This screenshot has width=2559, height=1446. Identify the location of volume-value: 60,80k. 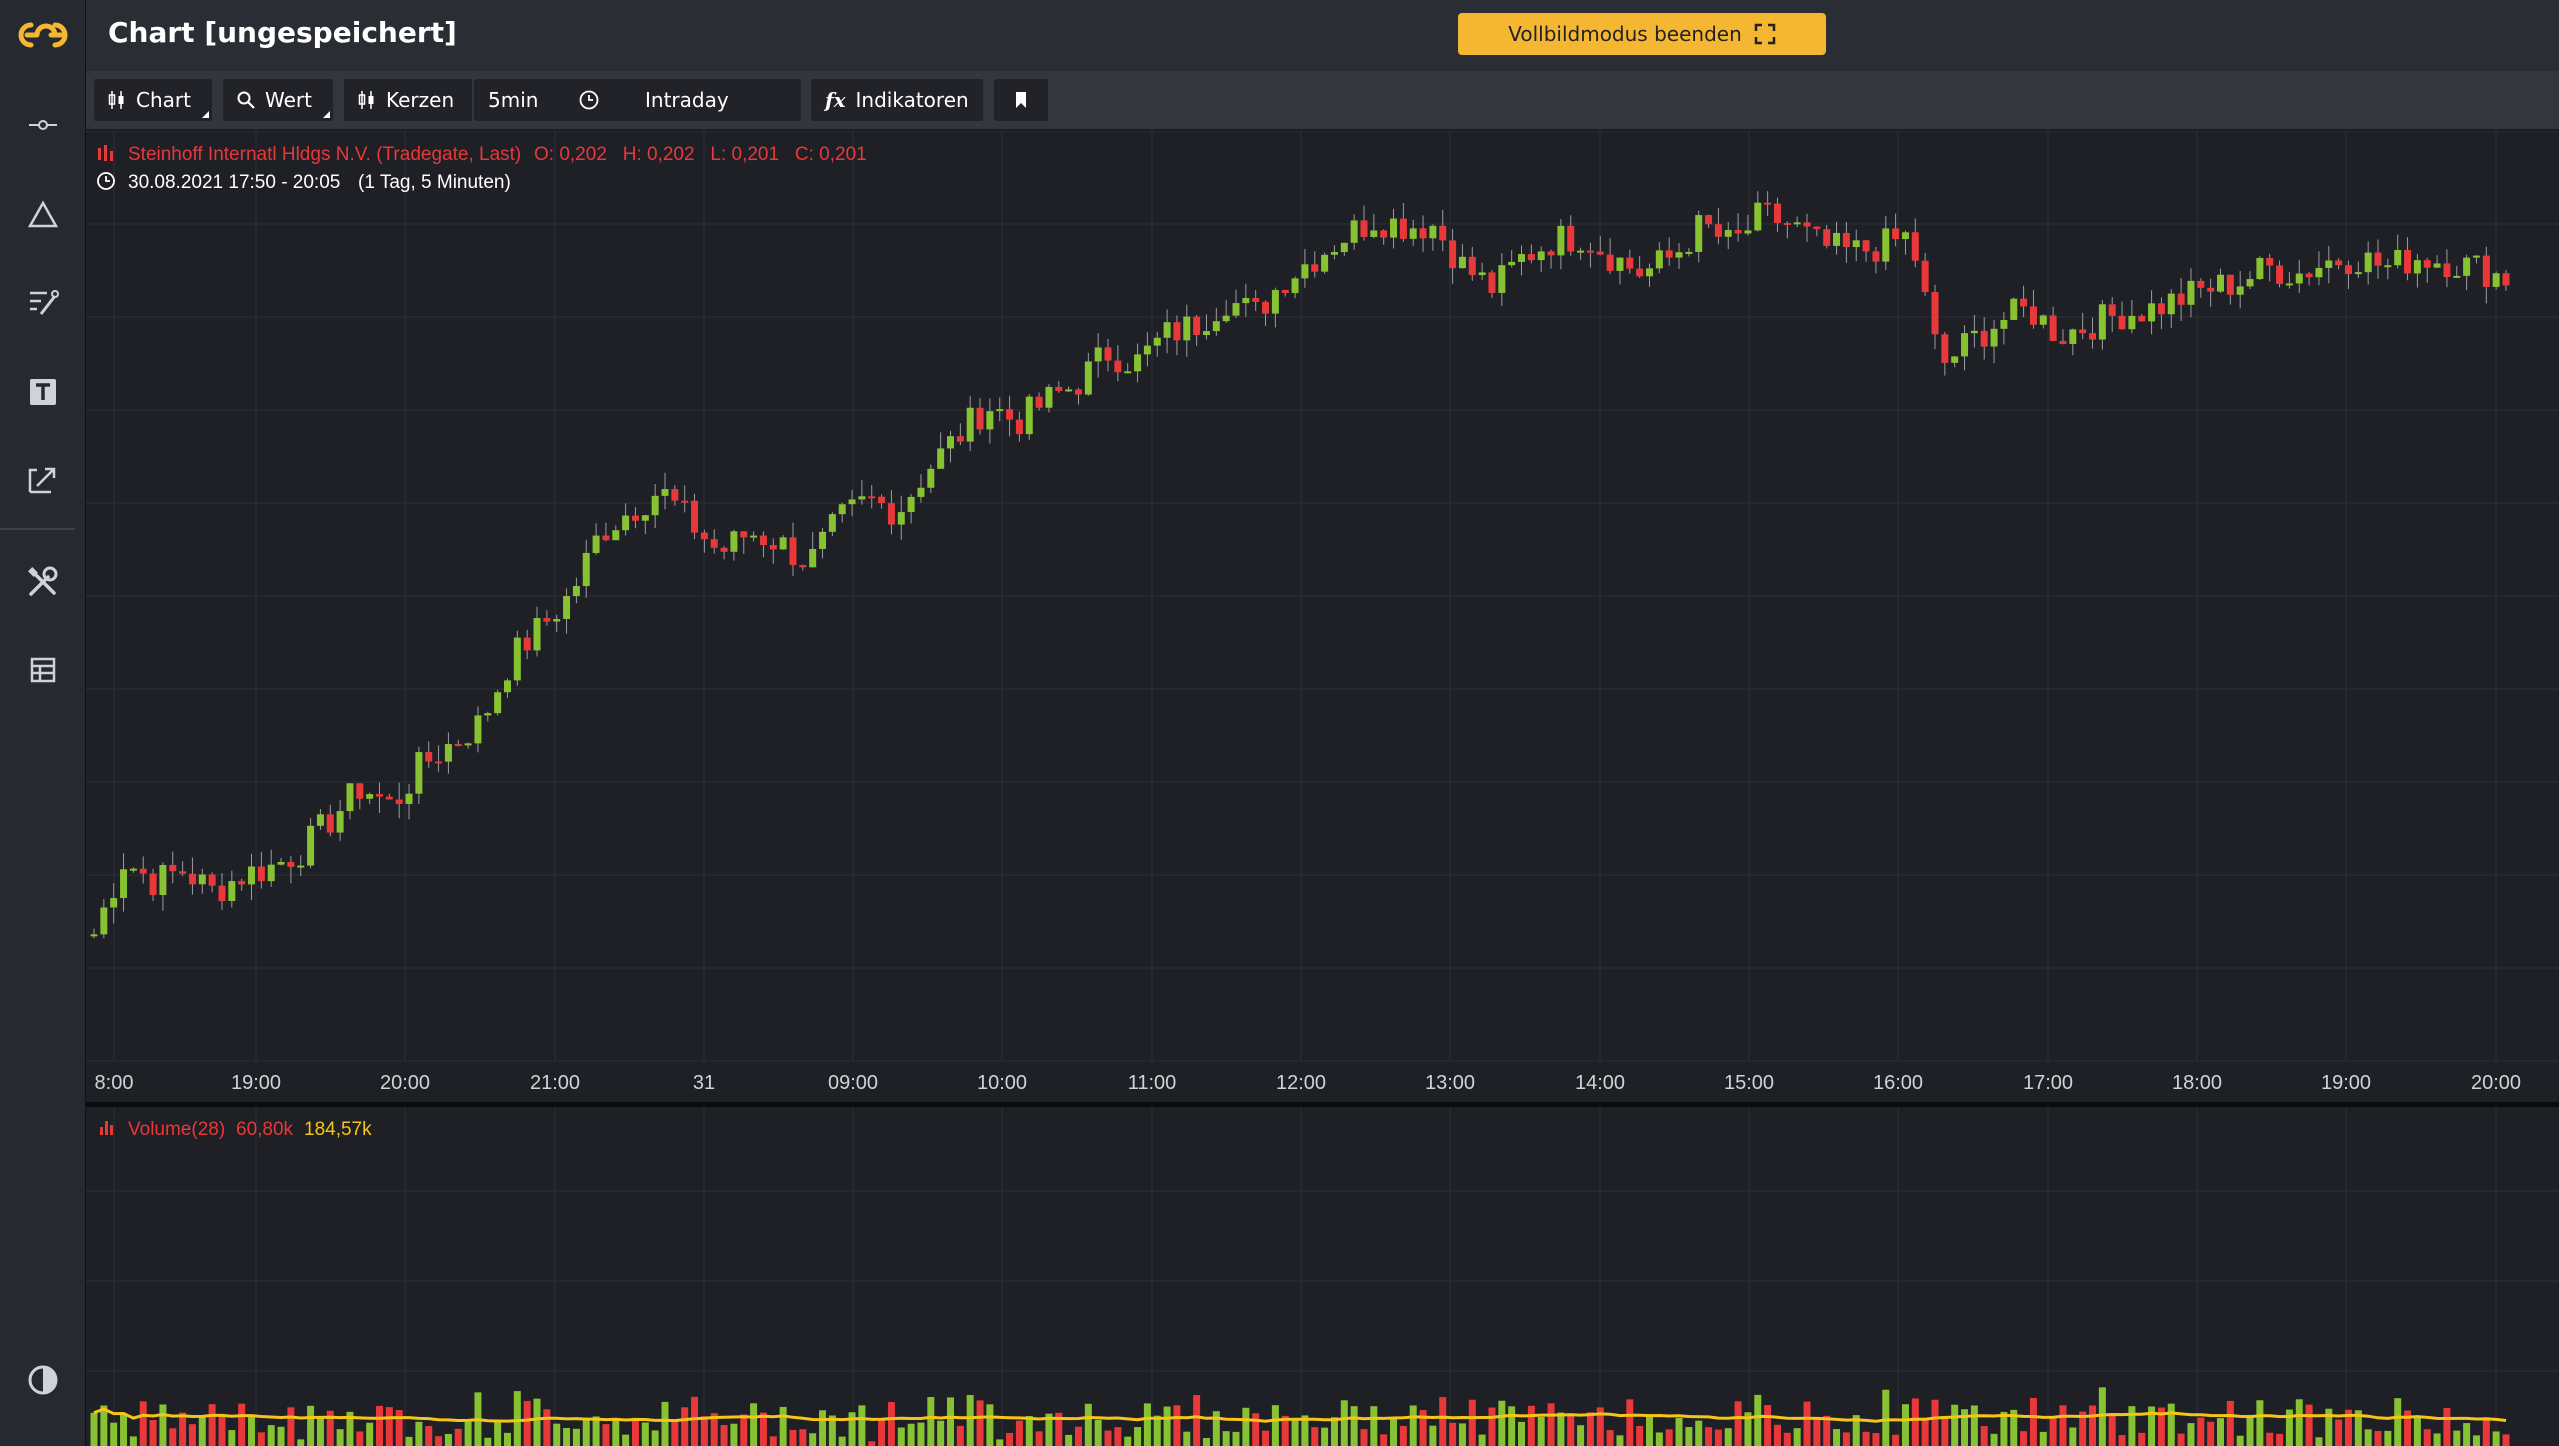
(265, 1129).